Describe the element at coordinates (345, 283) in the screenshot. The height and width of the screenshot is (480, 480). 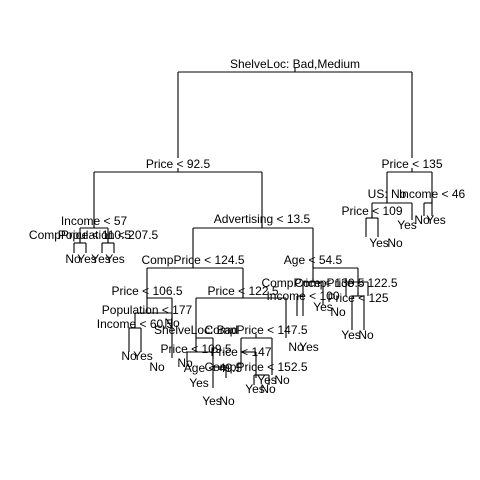
I see `split-label: CompPrice < 122.5` at that location.